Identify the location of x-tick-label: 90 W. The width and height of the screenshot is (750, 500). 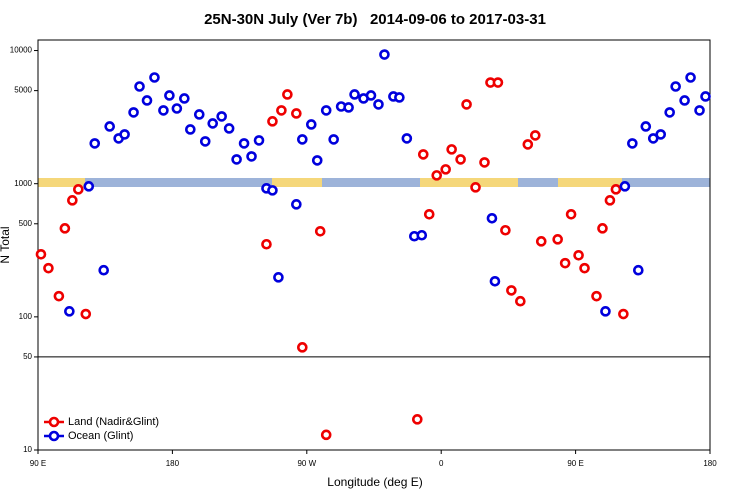
(306, 463).